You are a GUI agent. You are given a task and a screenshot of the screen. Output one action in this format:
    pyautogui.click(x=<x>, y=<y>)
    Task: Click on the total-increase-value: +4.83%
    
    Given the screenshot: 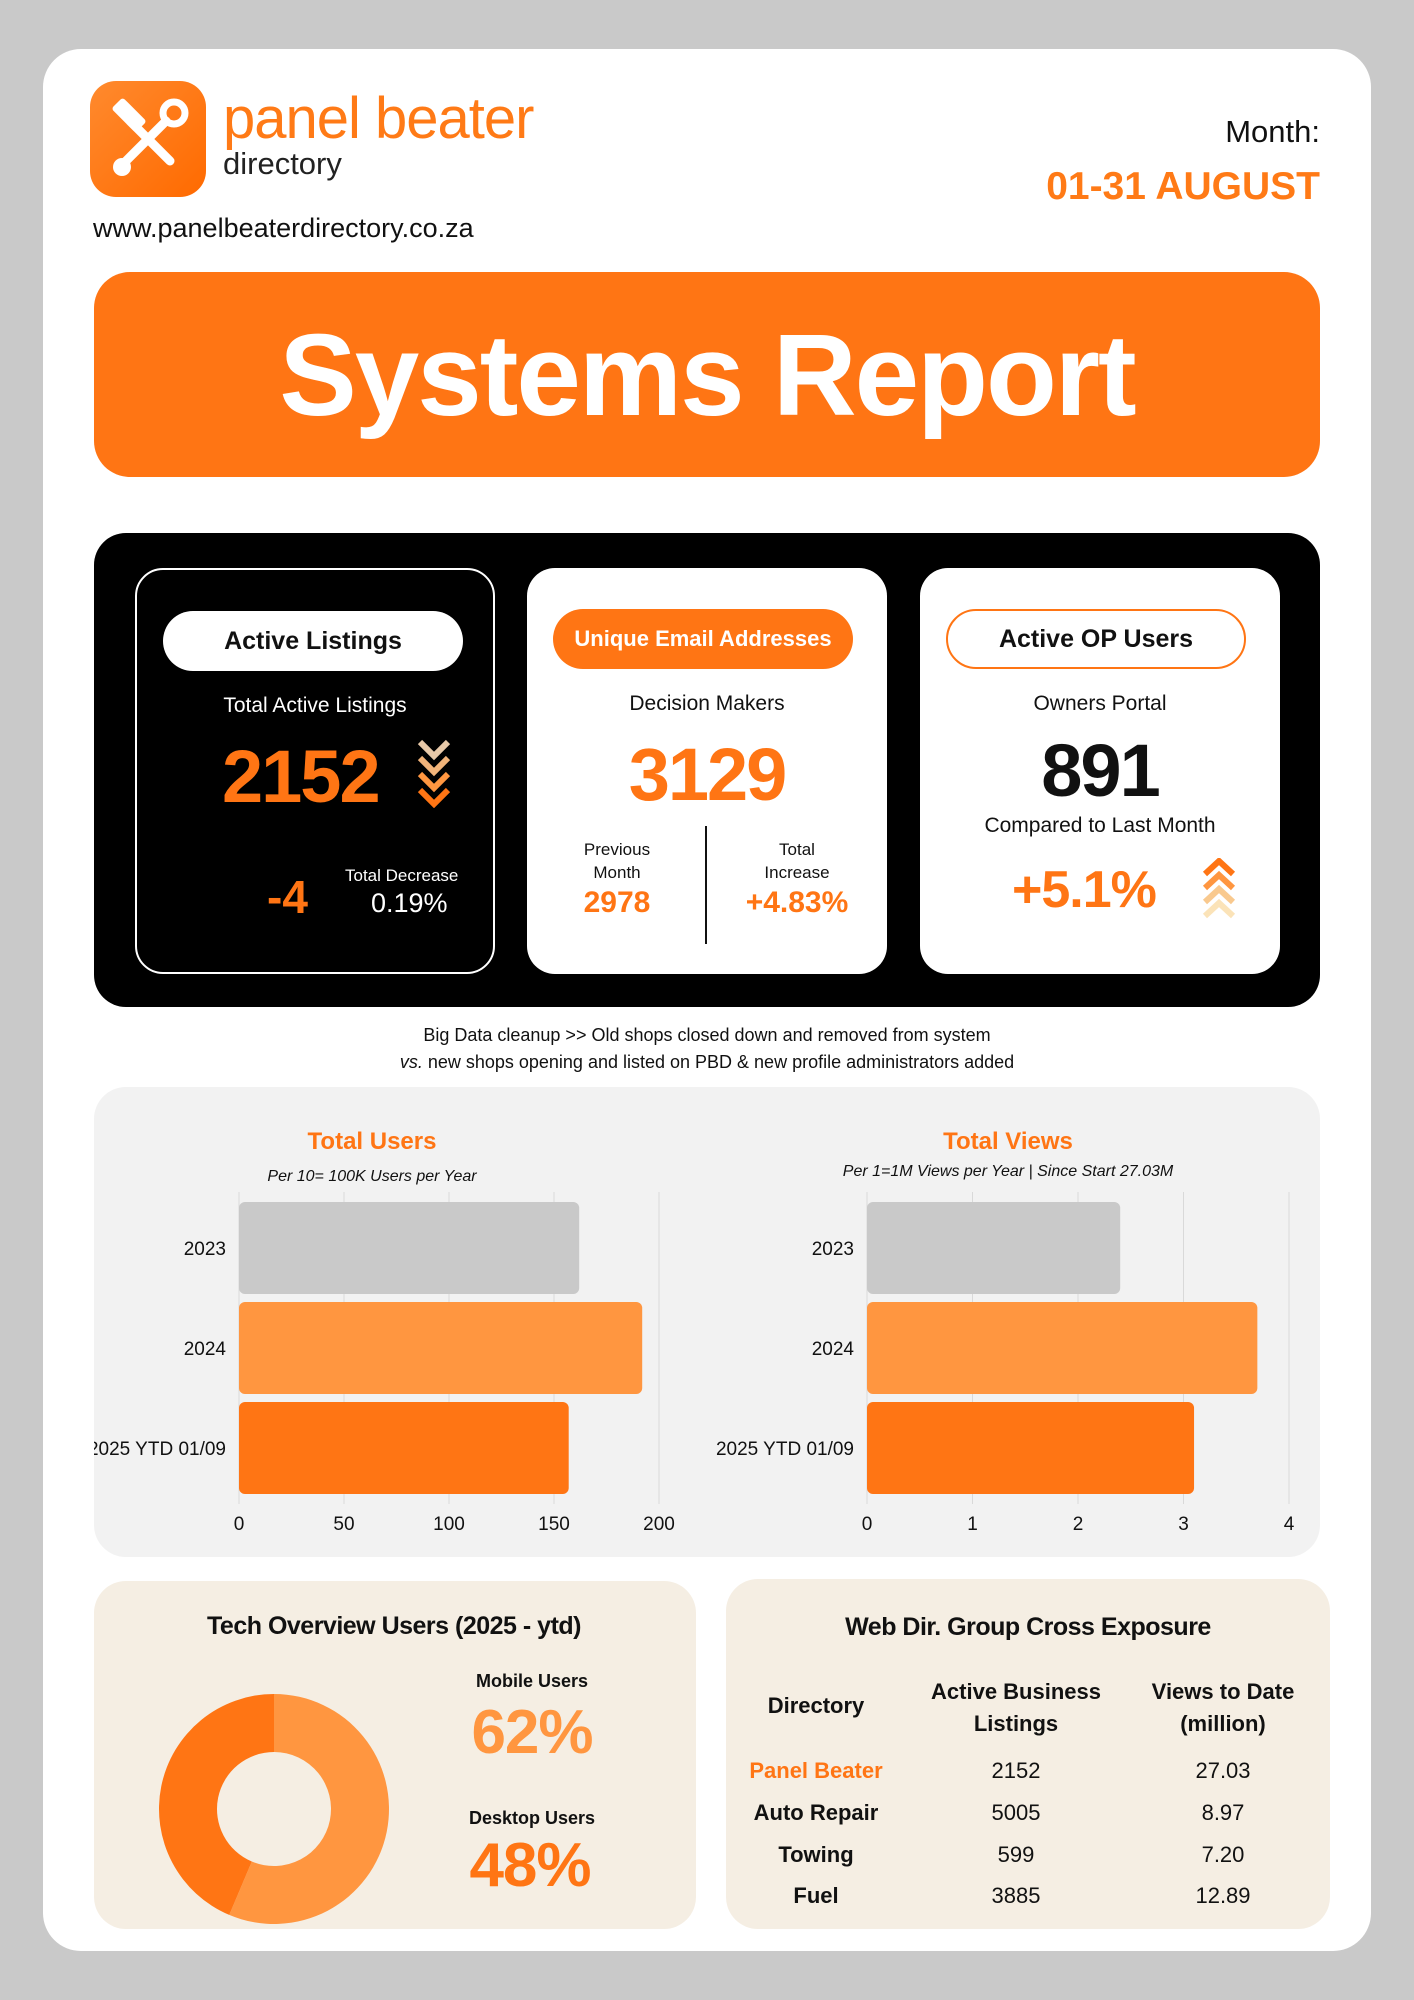 What is the action you would take?
    pyautogui.click(x=797, y=902)
    